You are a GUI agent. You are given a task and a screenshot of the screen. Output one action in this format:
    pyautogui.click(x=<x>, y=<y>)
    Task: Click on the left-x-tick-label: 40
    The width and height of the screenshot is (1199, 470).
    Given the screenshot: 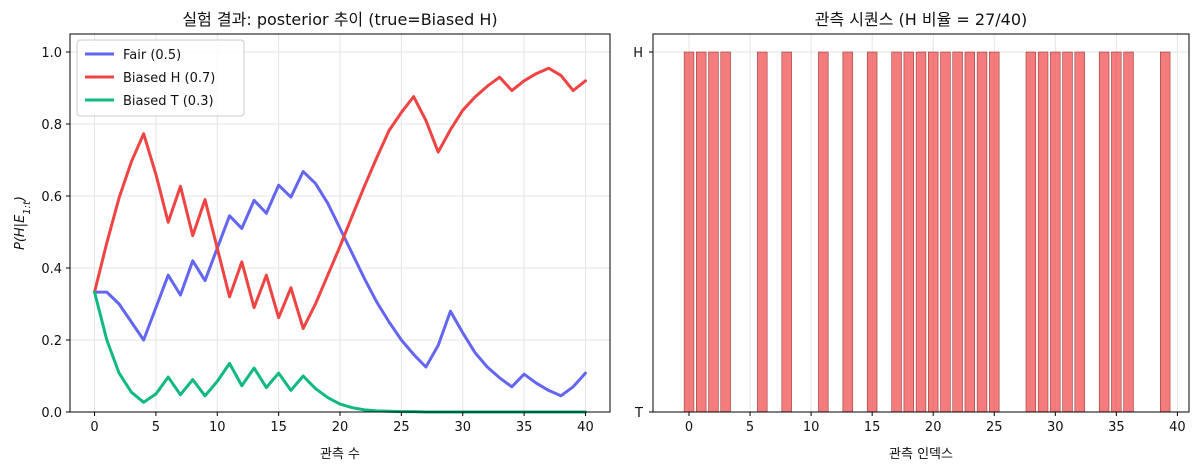 What is the action you would take?
    pyautogui.click(x=585, y=427)
    